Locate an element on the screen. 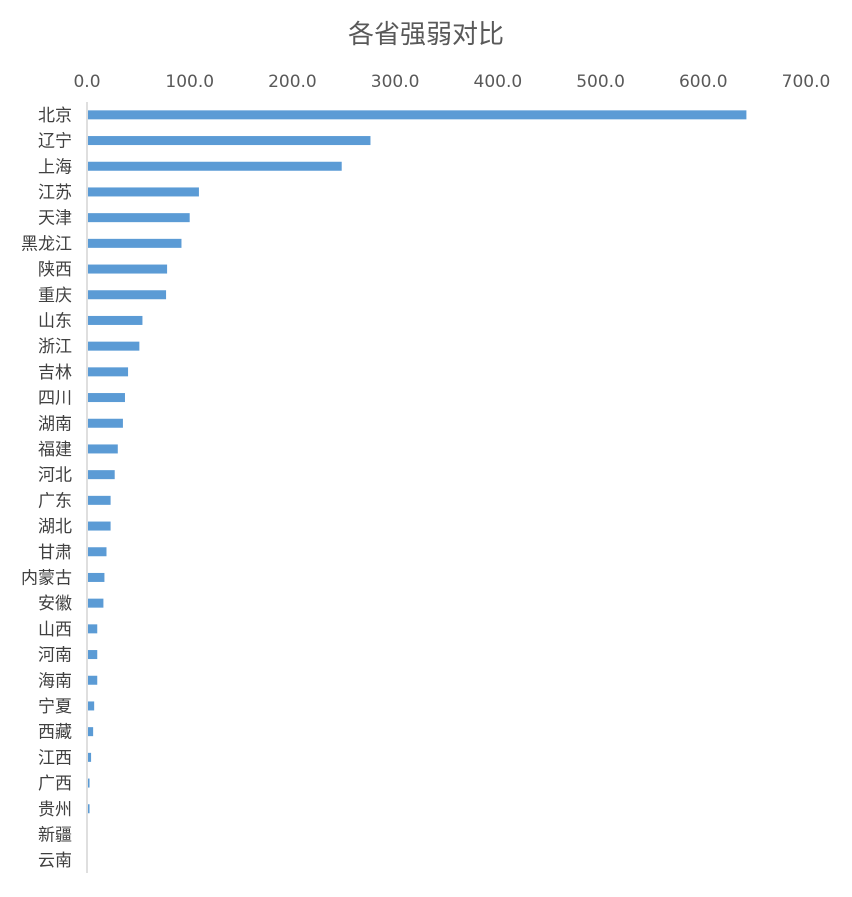 This screenshot has height=897, width=852. category-label: 山东 is located at coordinates (55, 321).